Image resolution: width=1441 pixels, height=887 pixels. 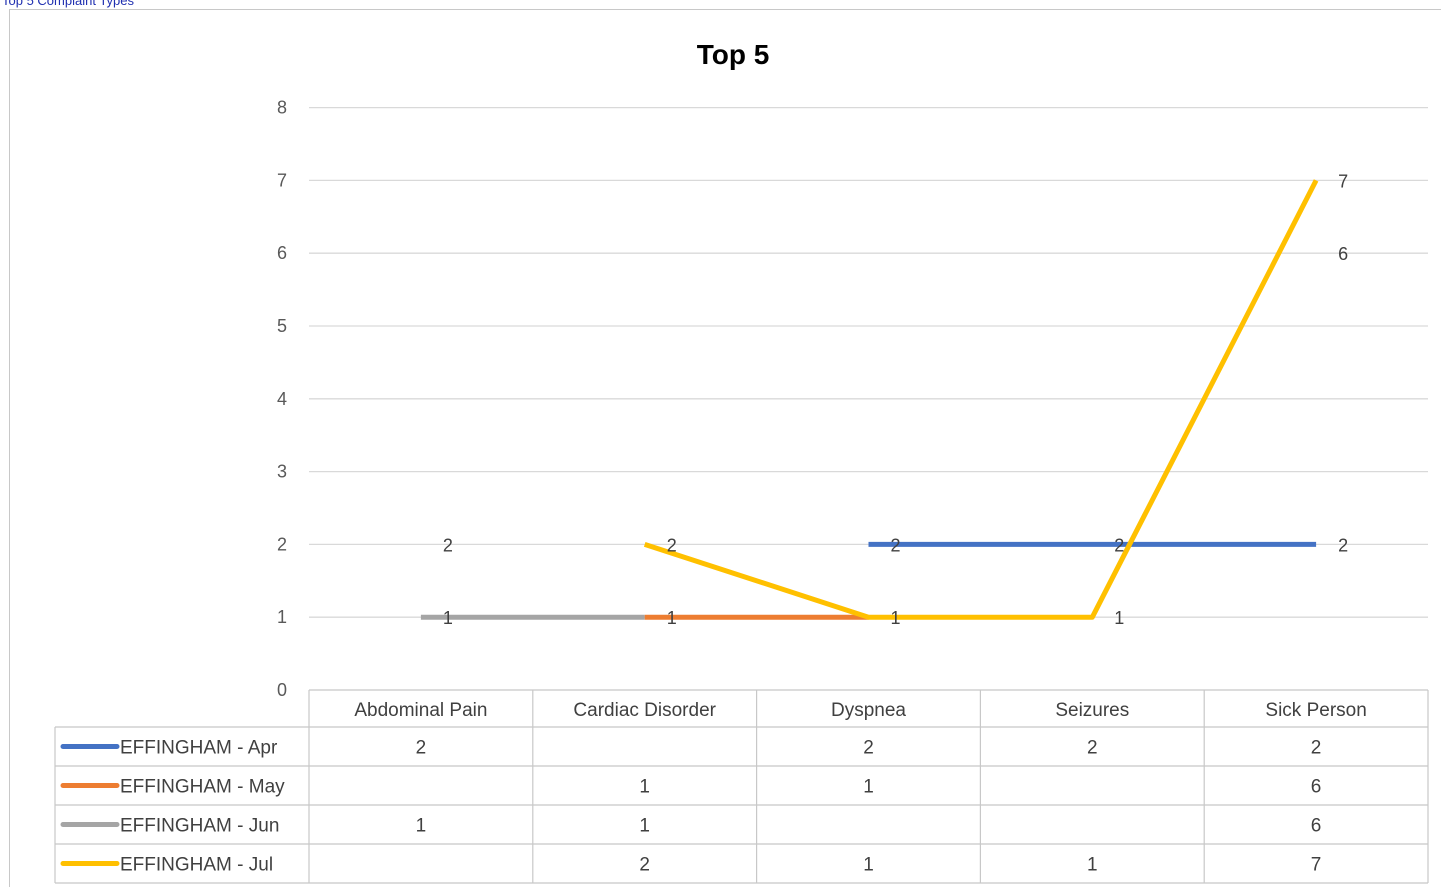 I want to click on y-tick-label: 4, so click(x=282, y=399).